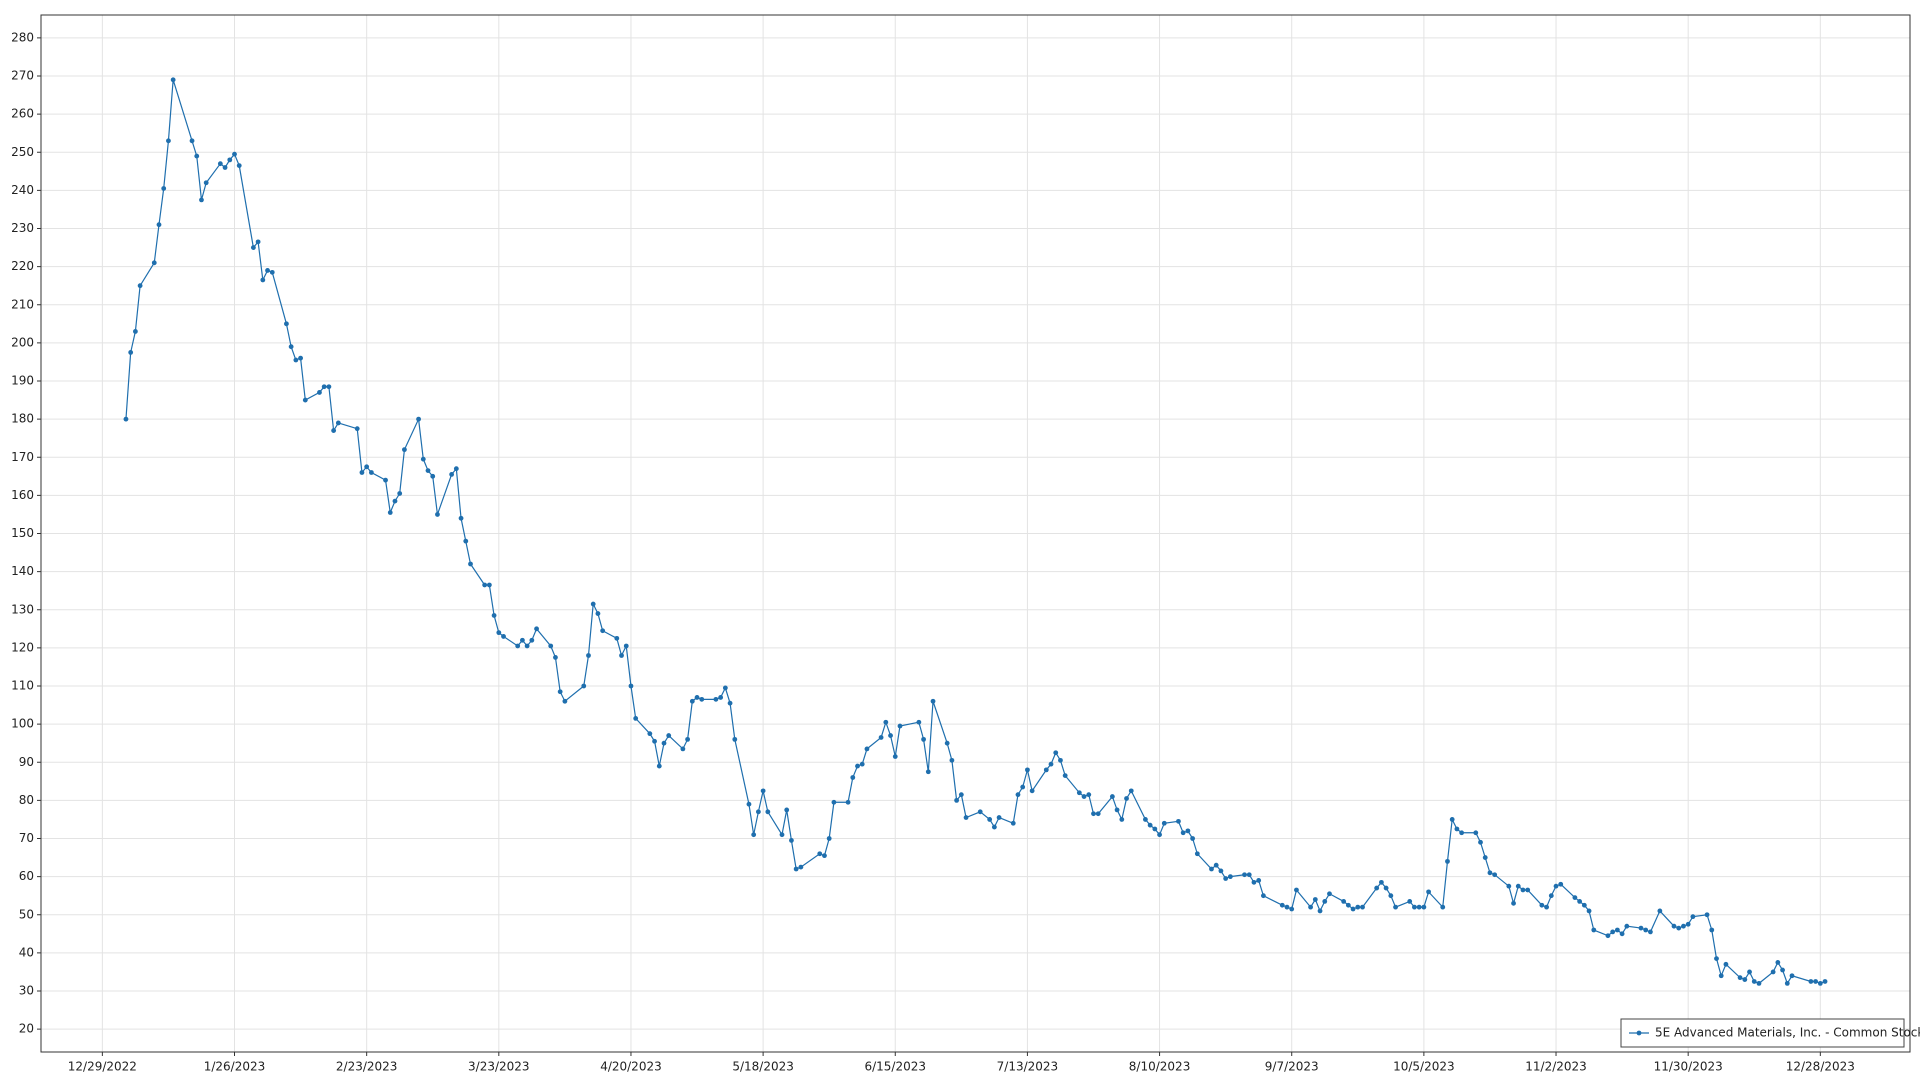  What do you see at coordinates (1762, 1033) in the screenshot?
I see `legend-box` at bounding box center [1762, 1033].